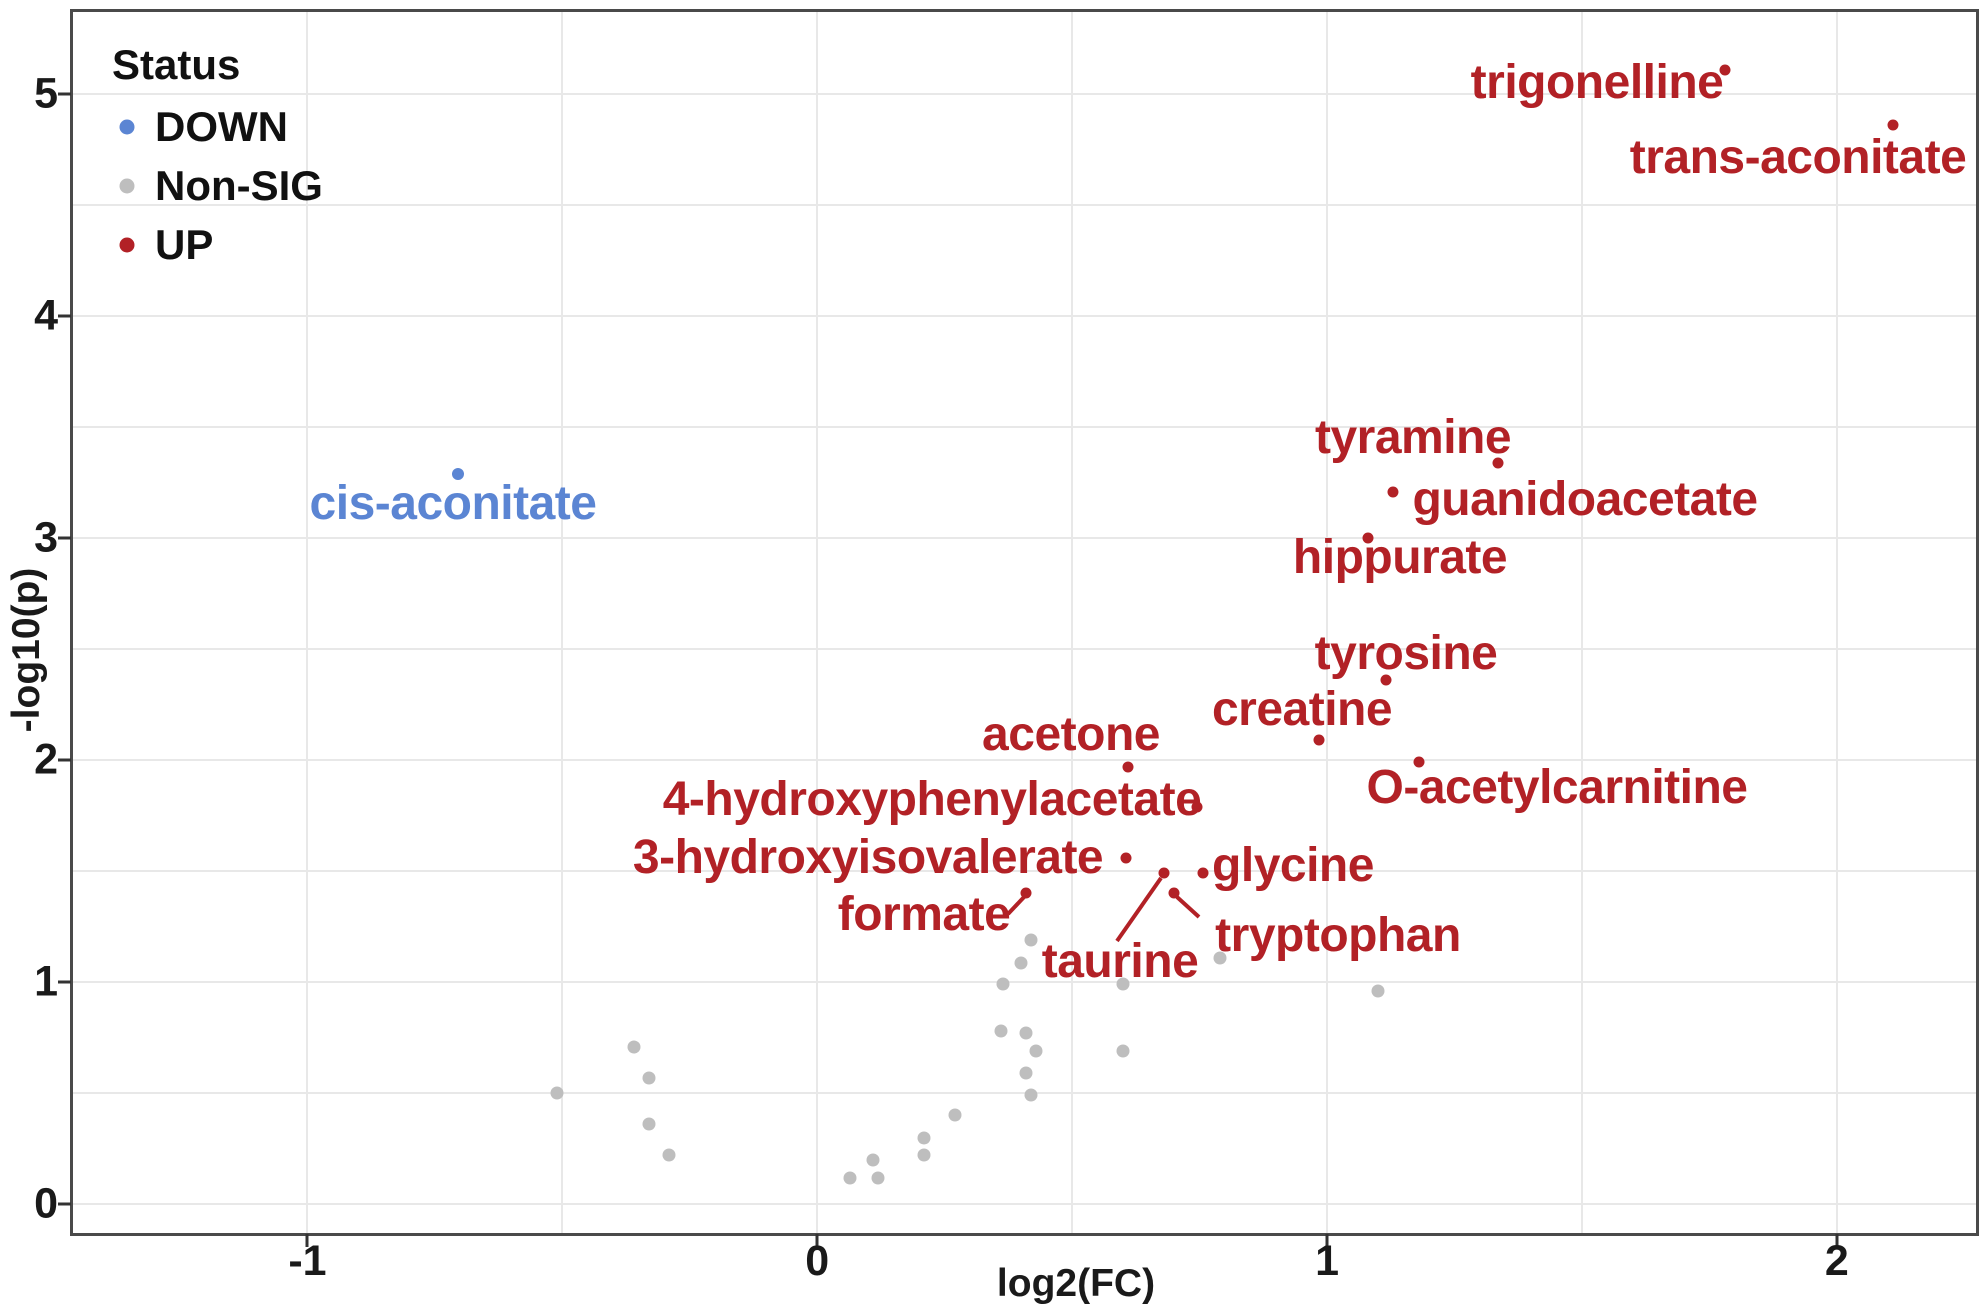 The width and height of the screenshot is (1986, 1309). Describe the element at coordinates (46, 759) in the screenshot. I see `y-tick-label: 2` at that location.